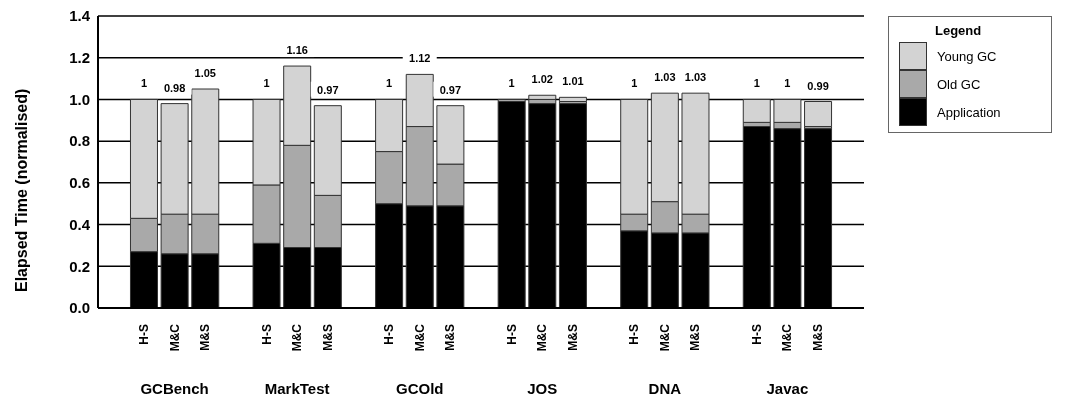 This screenshot has width=1070, height=406. Describe the element at coordinates (79, 141) in the screenshot. I see `y-tick-label: 0.8` at that location.